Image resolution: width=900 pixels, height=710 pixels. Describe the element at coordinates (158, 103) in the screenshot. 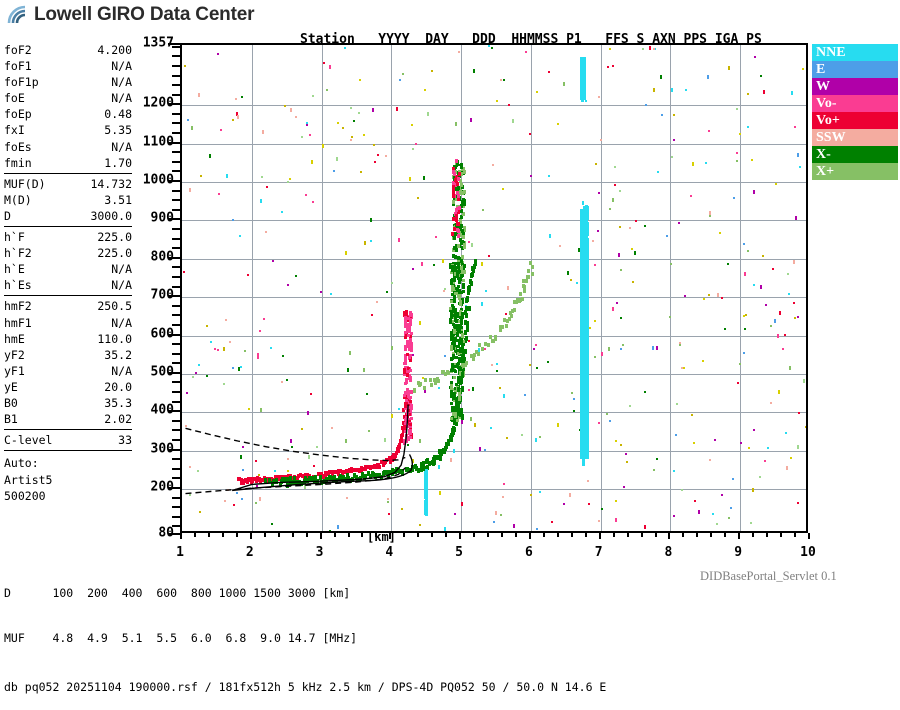

I see `y-axis-tick-label: 1200` at that location.